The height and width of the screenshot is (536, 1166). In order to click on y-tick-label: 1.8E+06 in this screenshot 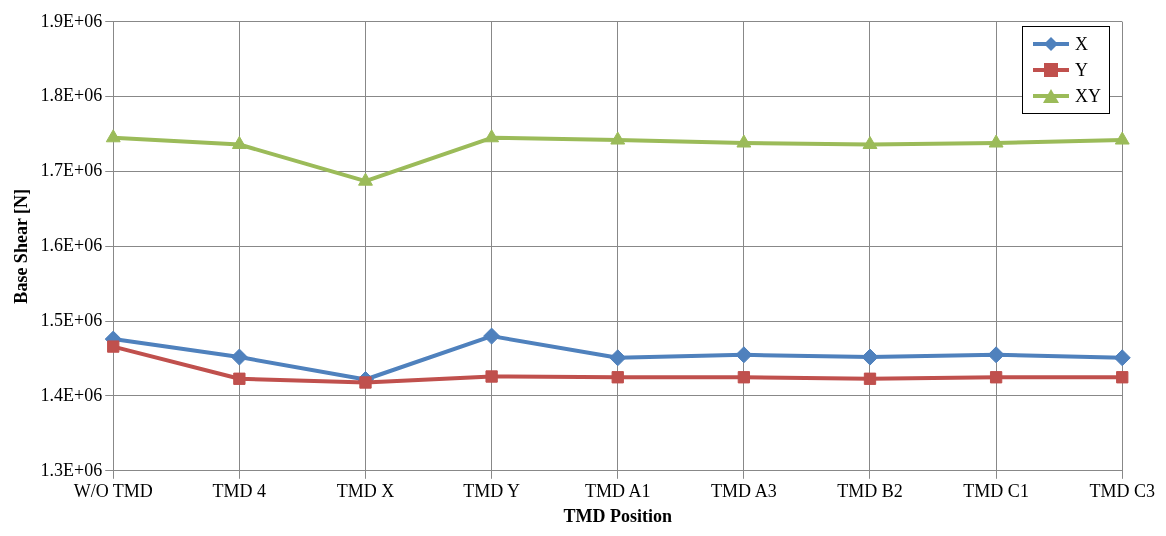, I will do `click(71, 95)`.